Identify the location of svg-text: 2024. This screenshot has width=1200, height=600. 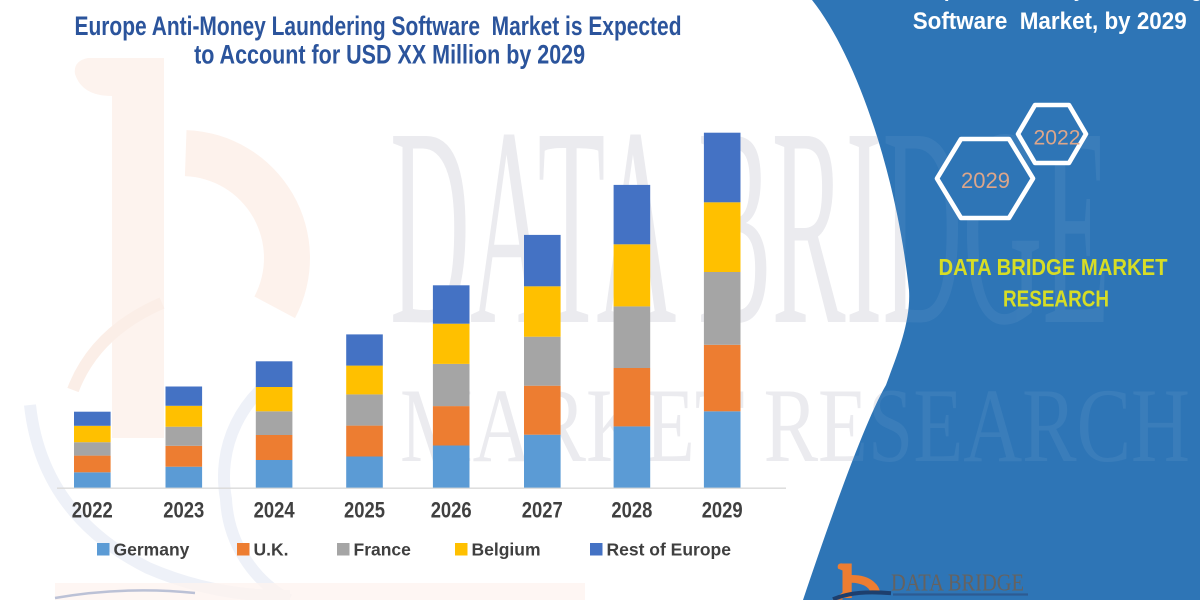
(275, 510).